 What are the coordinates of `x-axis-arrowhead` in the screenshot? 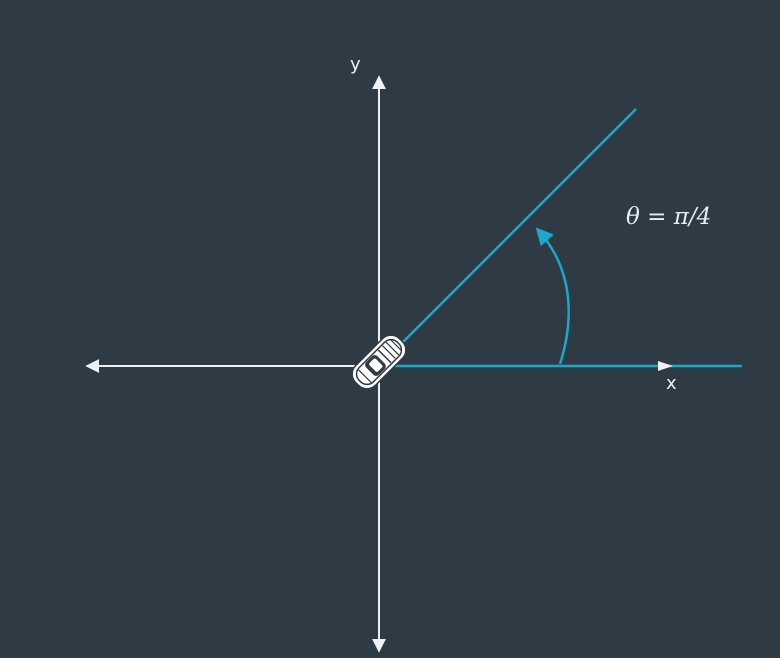 It's located at (665, 366).